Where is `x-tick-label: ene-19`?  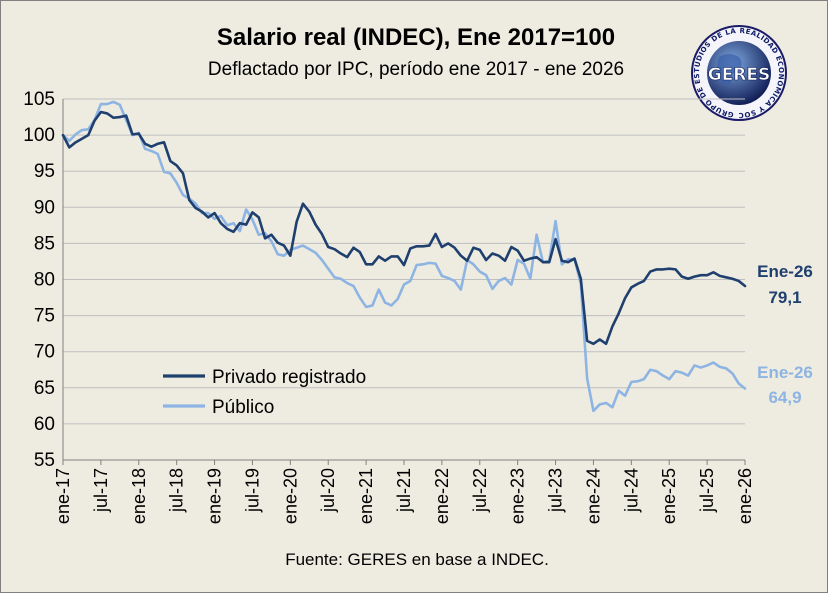 x-tick-label: ene-19 is located at coordinates (215, 496).